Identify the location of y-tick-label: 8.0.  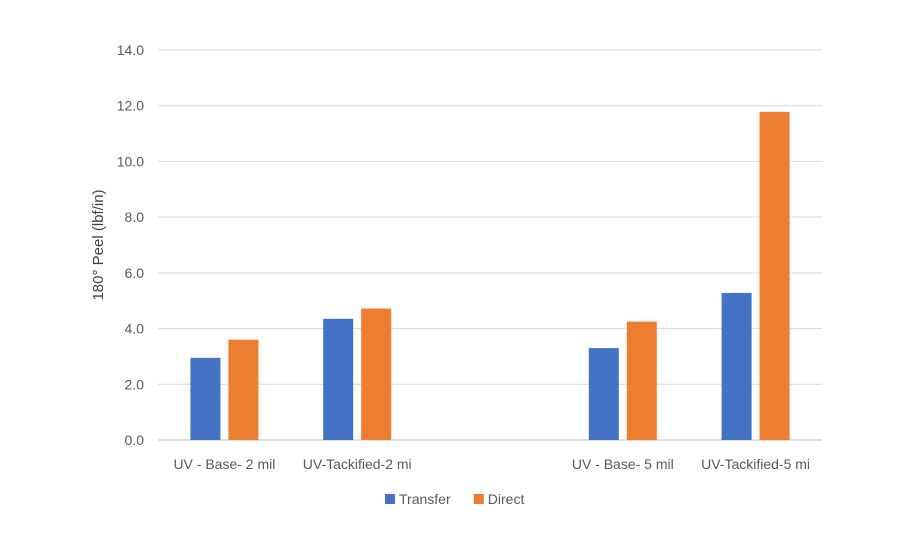
(135, 217).